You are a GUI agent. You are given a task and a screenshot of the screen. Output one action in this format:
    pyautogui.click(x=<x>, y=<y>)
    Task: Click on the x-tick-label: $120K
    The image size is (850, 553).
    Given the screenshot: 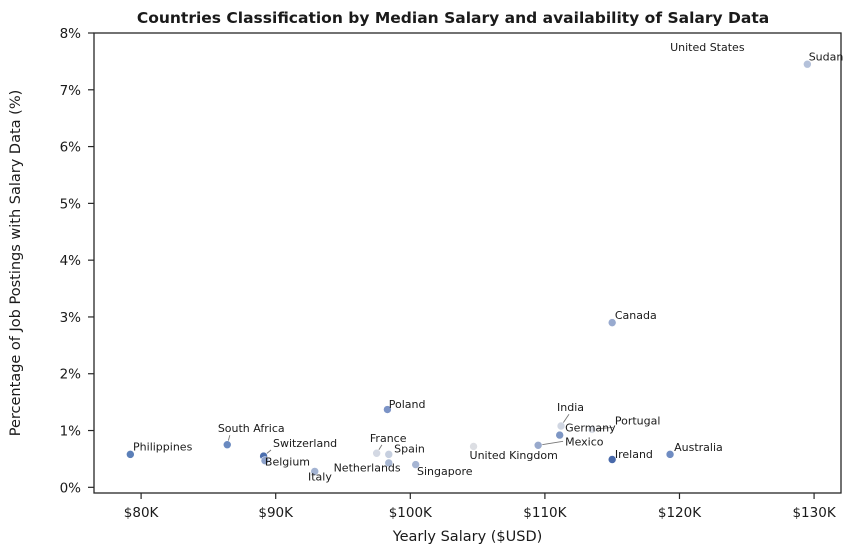 What is the action you would take?
    pyautogui.click(x=680, y=513)
    